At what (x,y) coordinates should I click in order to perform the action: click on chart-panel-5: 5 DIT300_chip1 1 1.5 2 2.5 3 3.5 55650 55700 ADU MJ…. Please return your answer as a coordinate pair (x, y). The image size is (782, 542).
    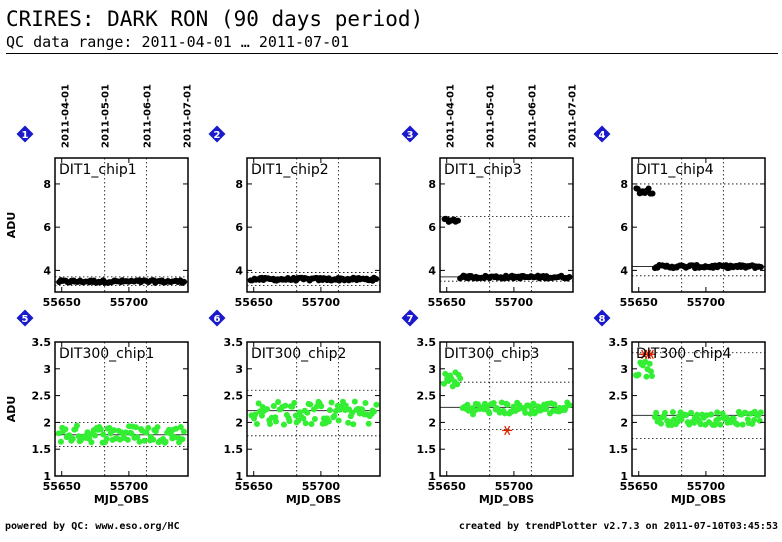
    Looking at the image, I should click on (97, 407).